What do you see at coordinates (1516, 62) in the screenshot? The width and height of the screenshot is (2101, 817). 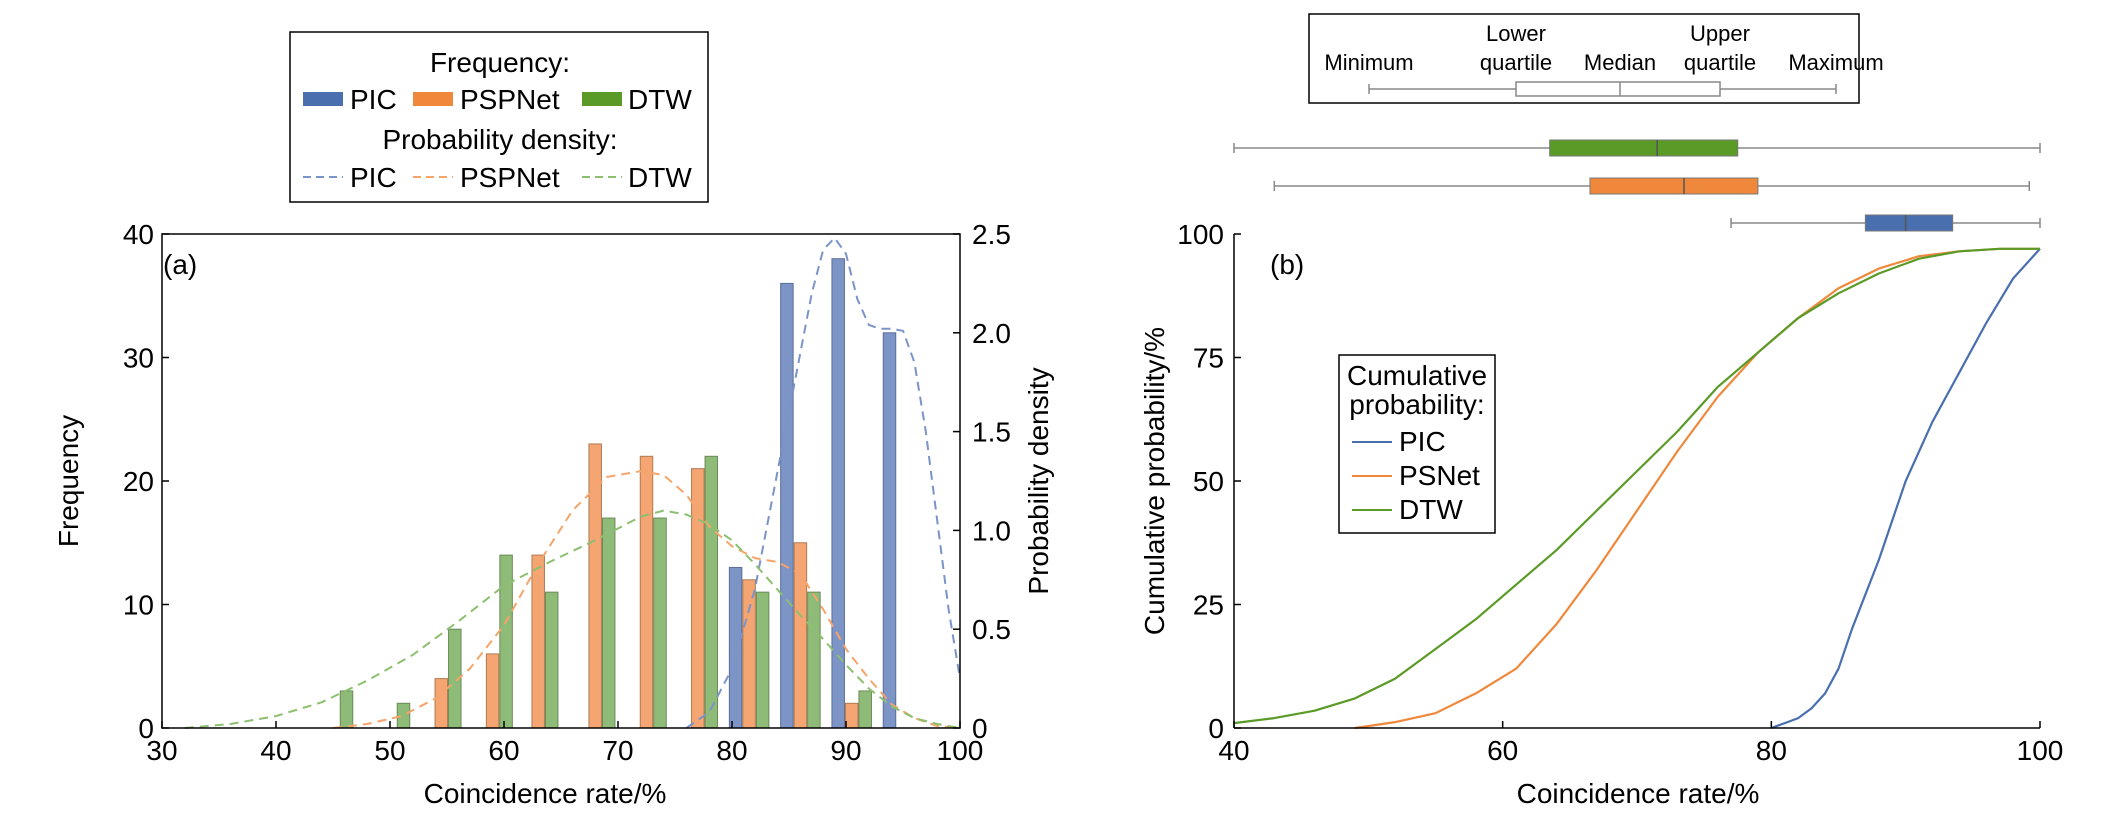 I see `boxplot-legend-lower-line2: quartile` at bounding box center [1516, 62].